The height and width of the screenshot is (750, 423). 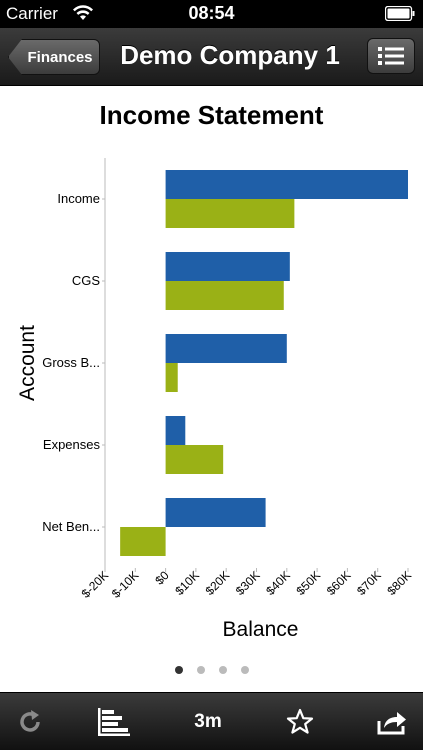 I want to click on back-button: Finances, so click(x=54, y=57).